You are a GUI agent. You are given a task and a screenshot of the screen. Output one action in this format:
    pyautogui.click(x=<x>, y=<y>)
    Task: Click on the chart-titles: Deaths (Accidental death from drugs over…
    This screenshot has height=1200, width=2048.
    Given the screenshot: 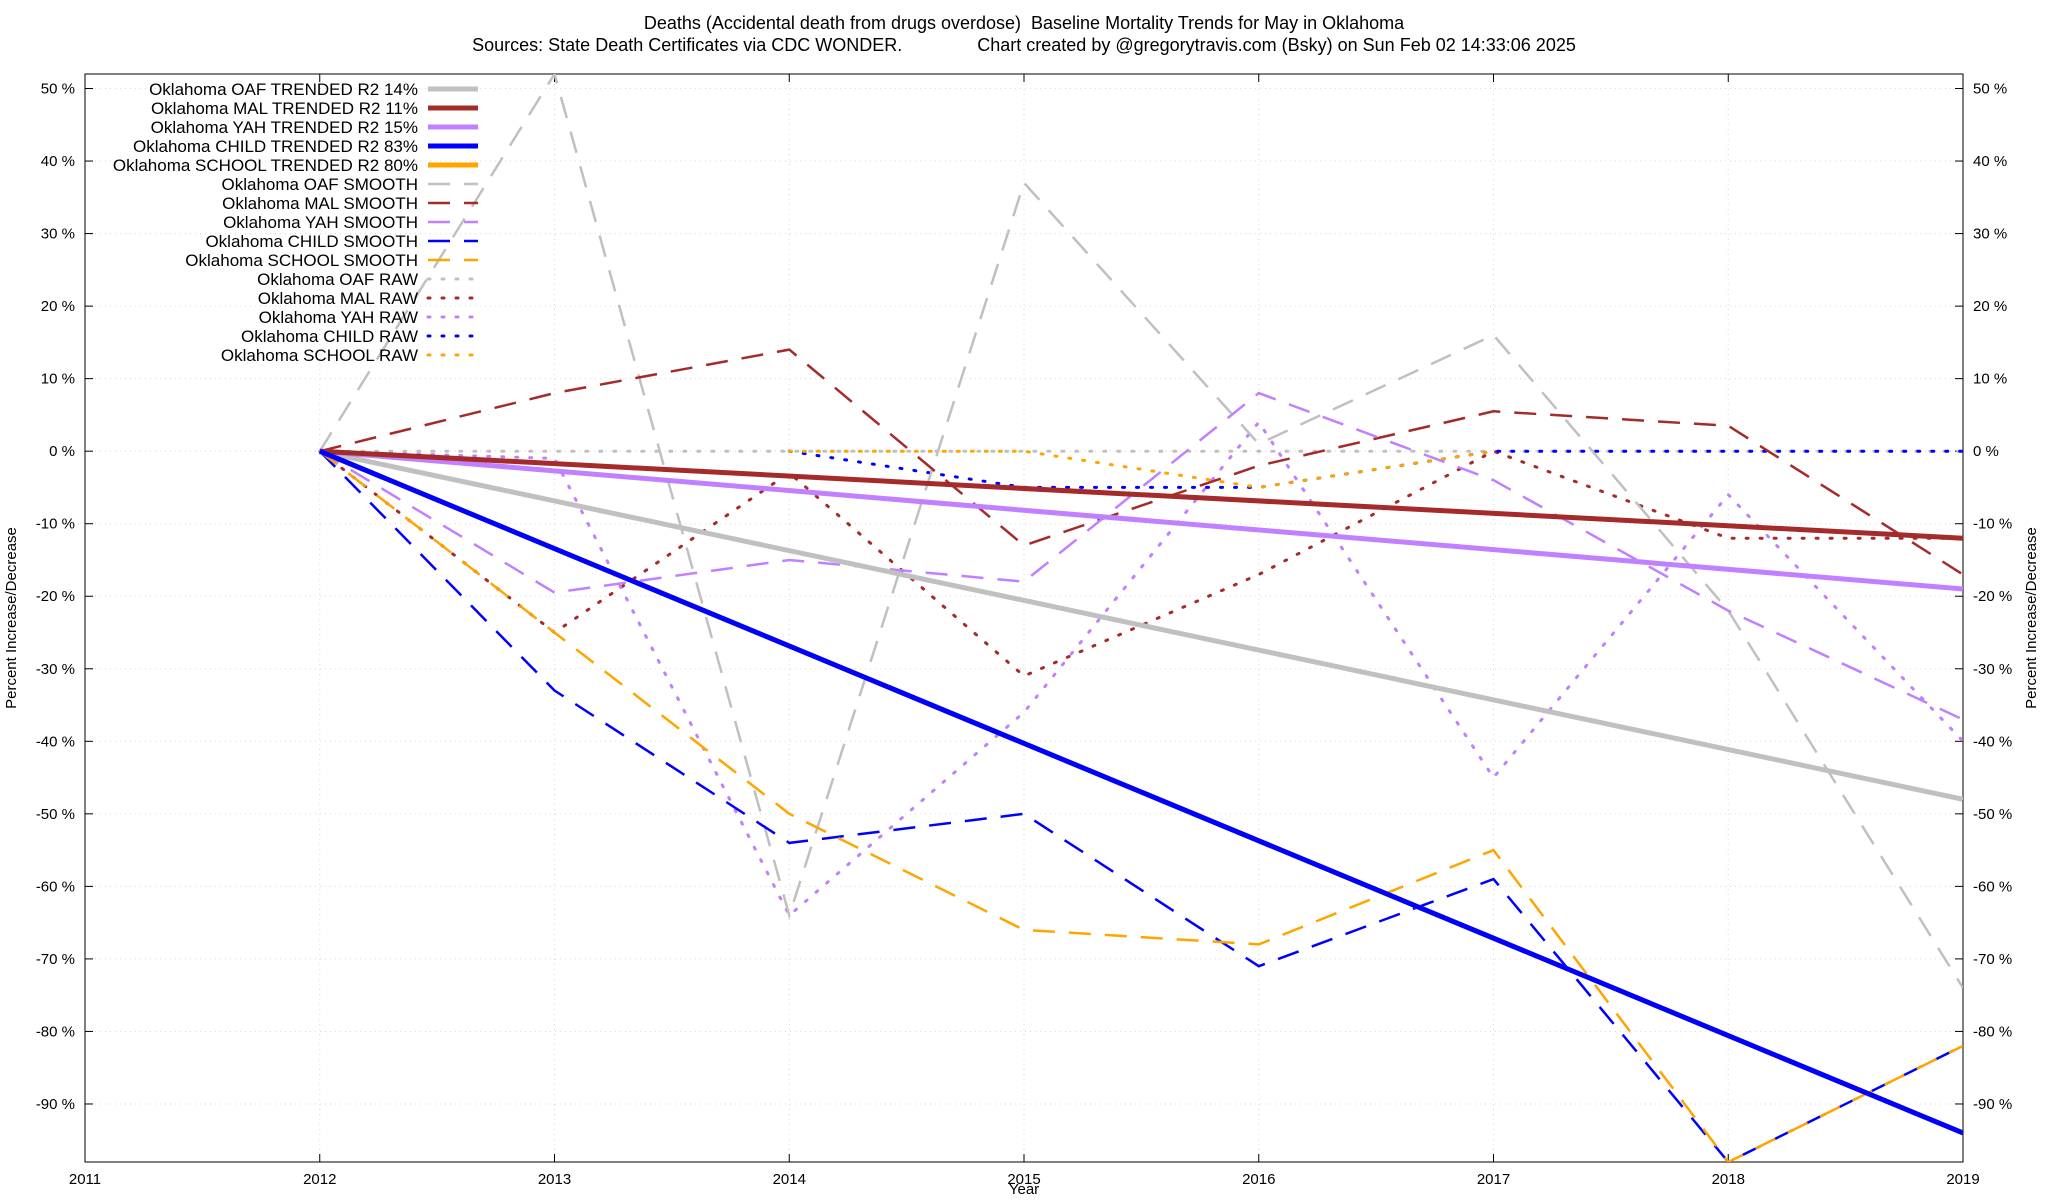 What is the action you would take?
    pyautogui.click(x=1024, y=34)
    